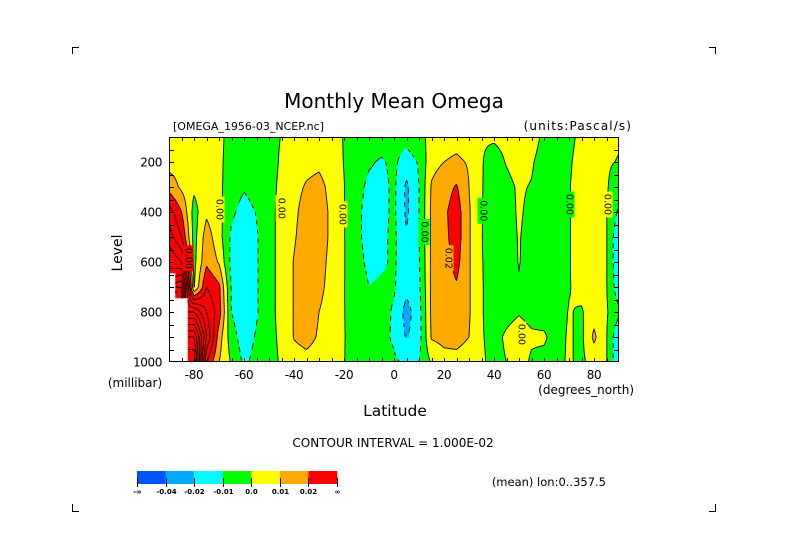  Describe the element at coordinates (424, 231) in the screenshot. I see `contour-label: 0.00` at that location.